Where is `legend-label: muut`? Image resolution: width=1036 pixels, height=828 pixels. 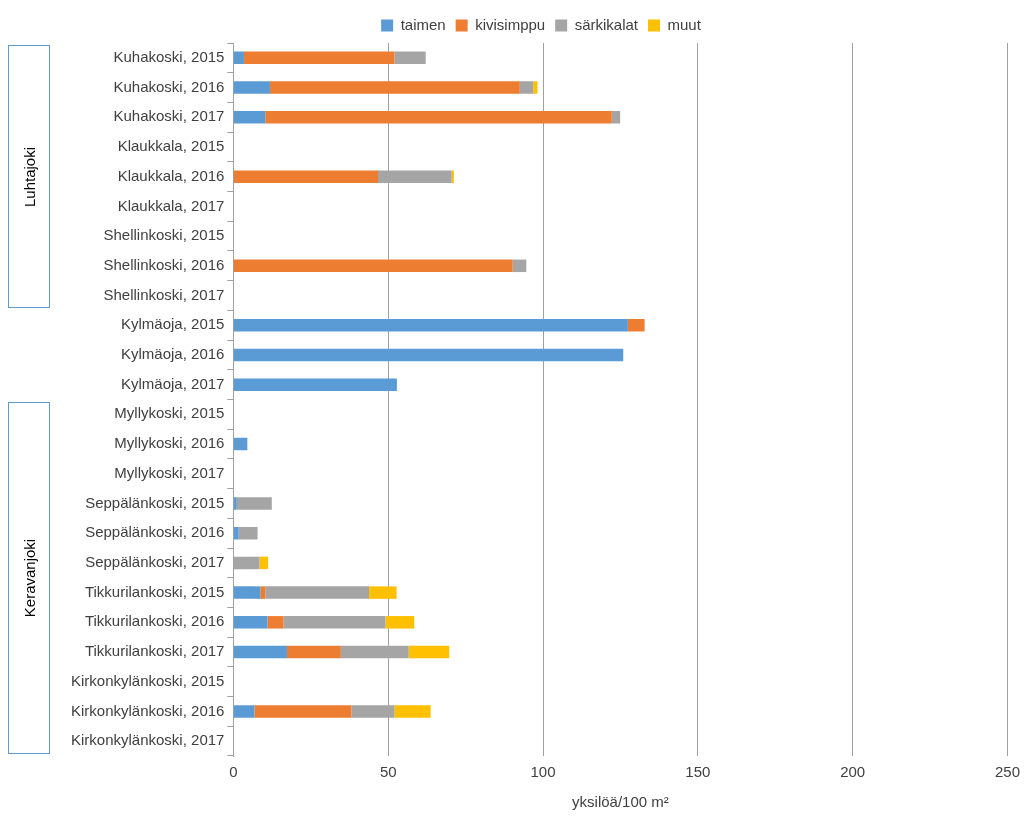 legend-label: muut is located at coordinates (684, 24).